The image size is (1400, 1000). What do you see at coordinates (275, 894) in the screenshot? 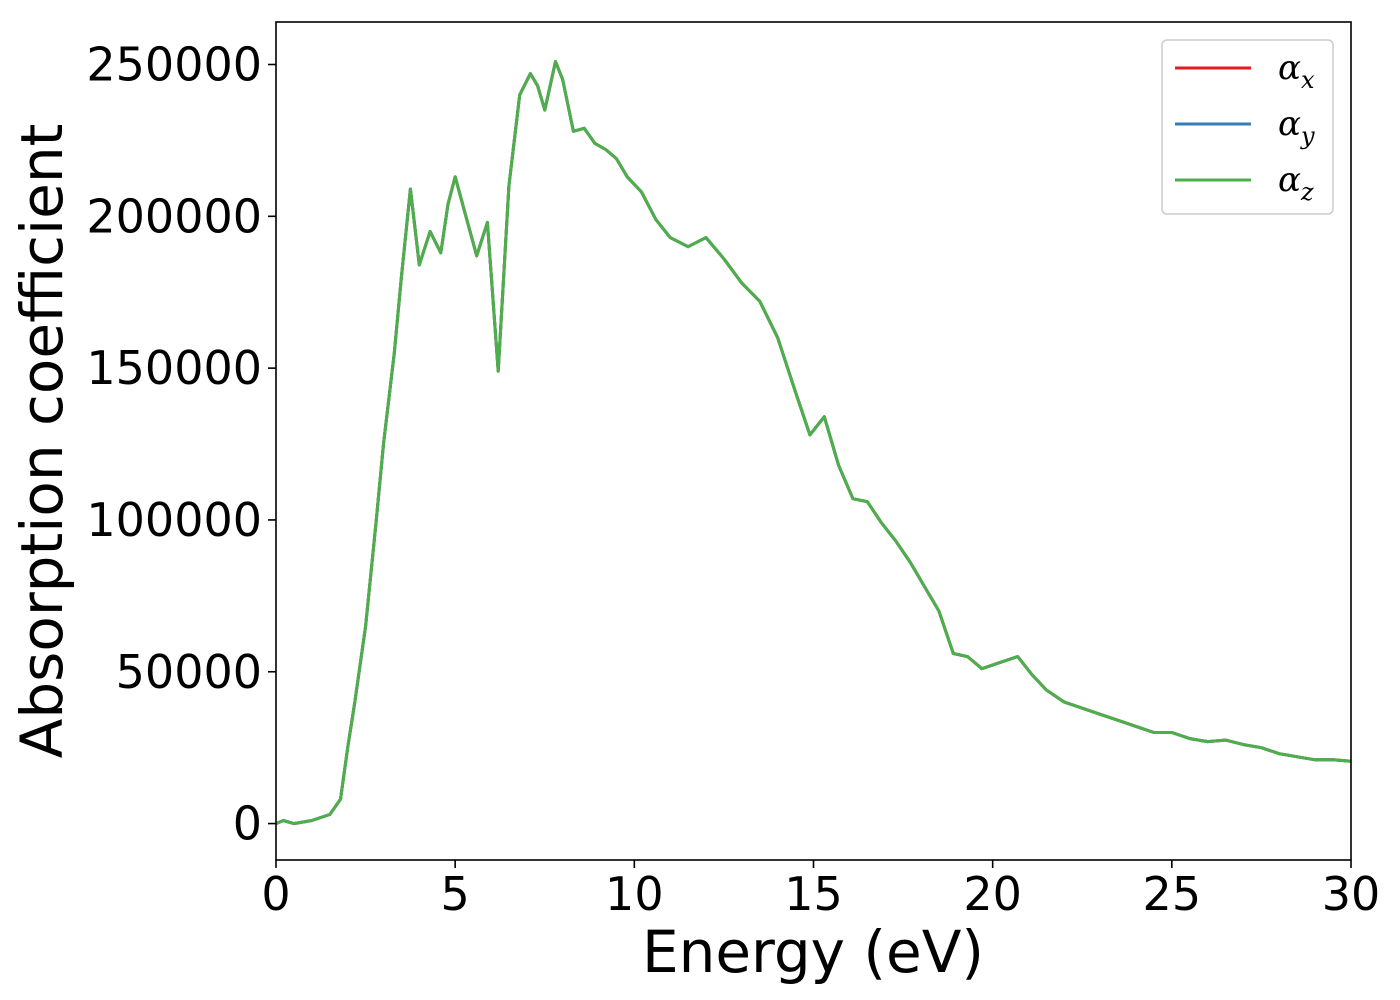
I see `x-tick-label: 0` at bounding box center [275, 894].